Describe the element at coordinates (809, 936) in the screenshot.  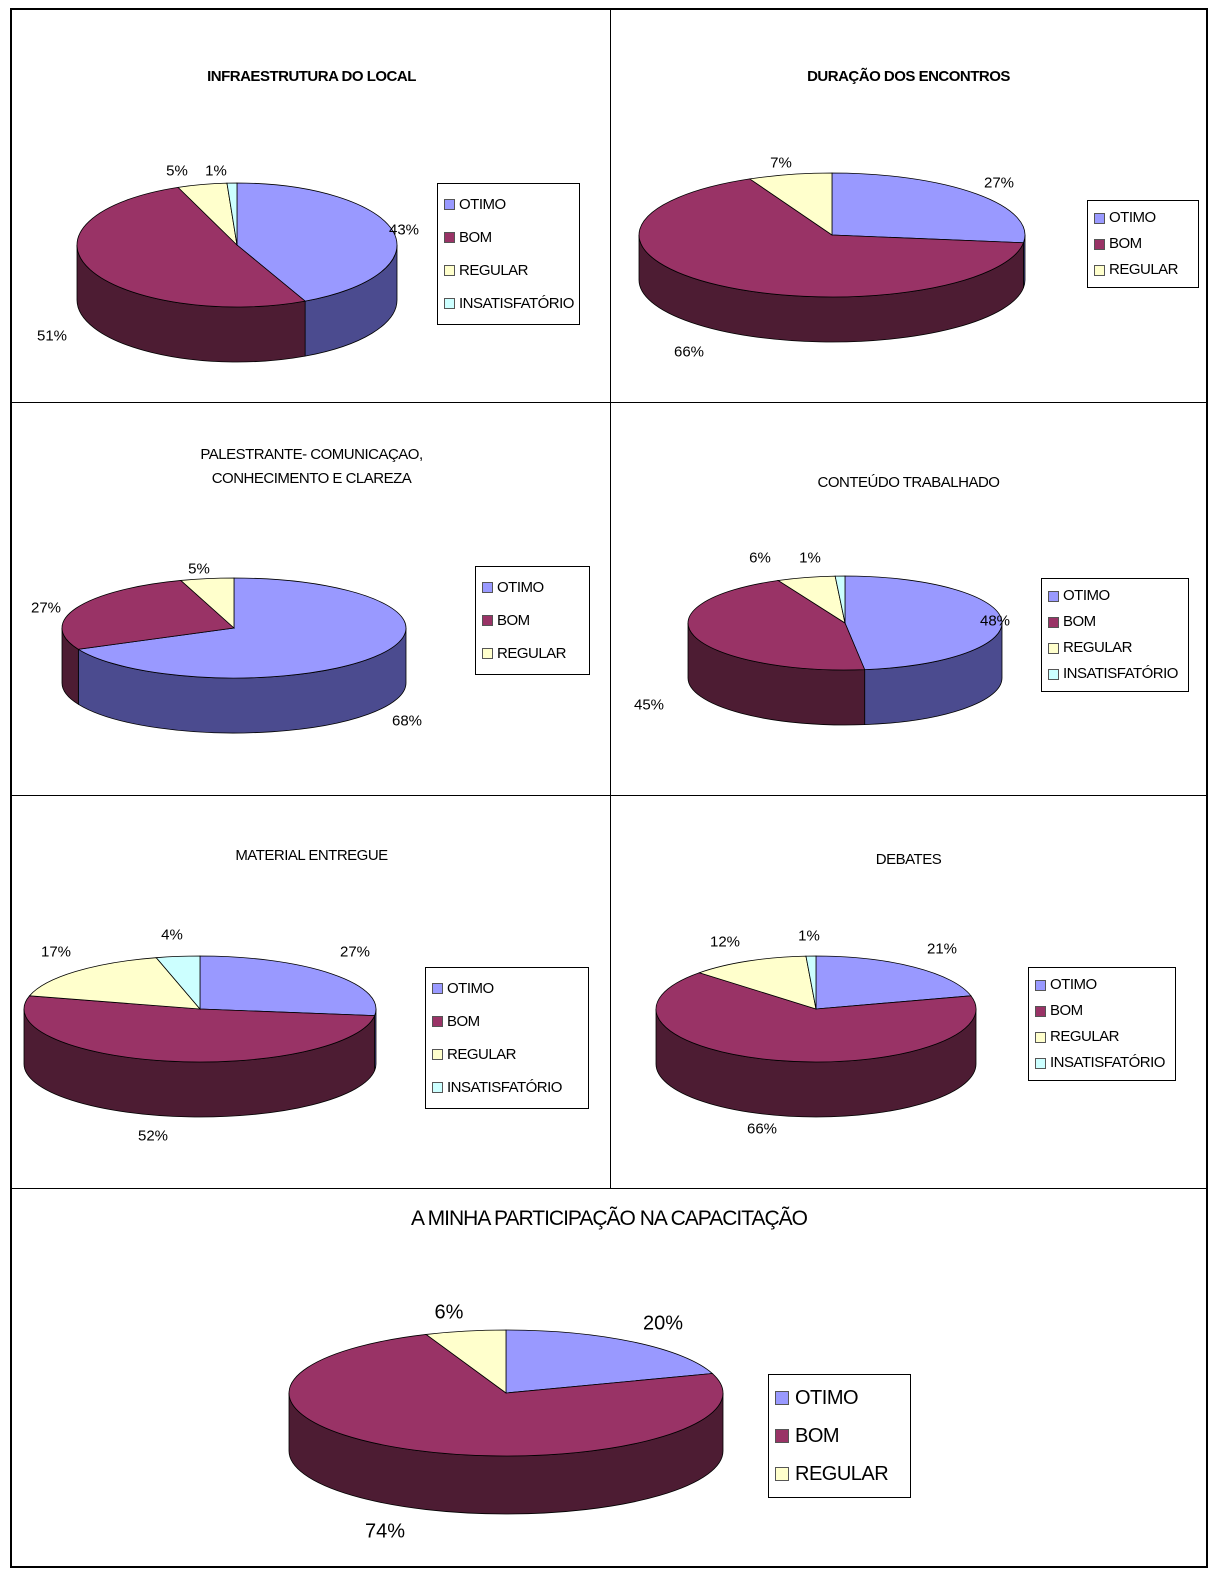
I see `data-label-insatisfatorio: 1%` at that location.